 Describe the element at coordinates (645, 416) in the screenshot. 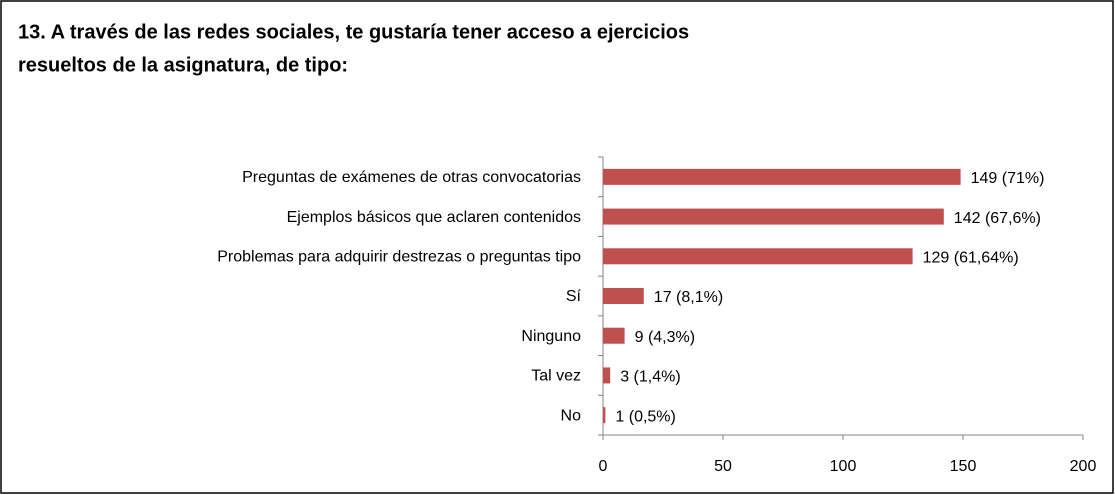

I see `value-label: 1 (0,5%)` at that location.